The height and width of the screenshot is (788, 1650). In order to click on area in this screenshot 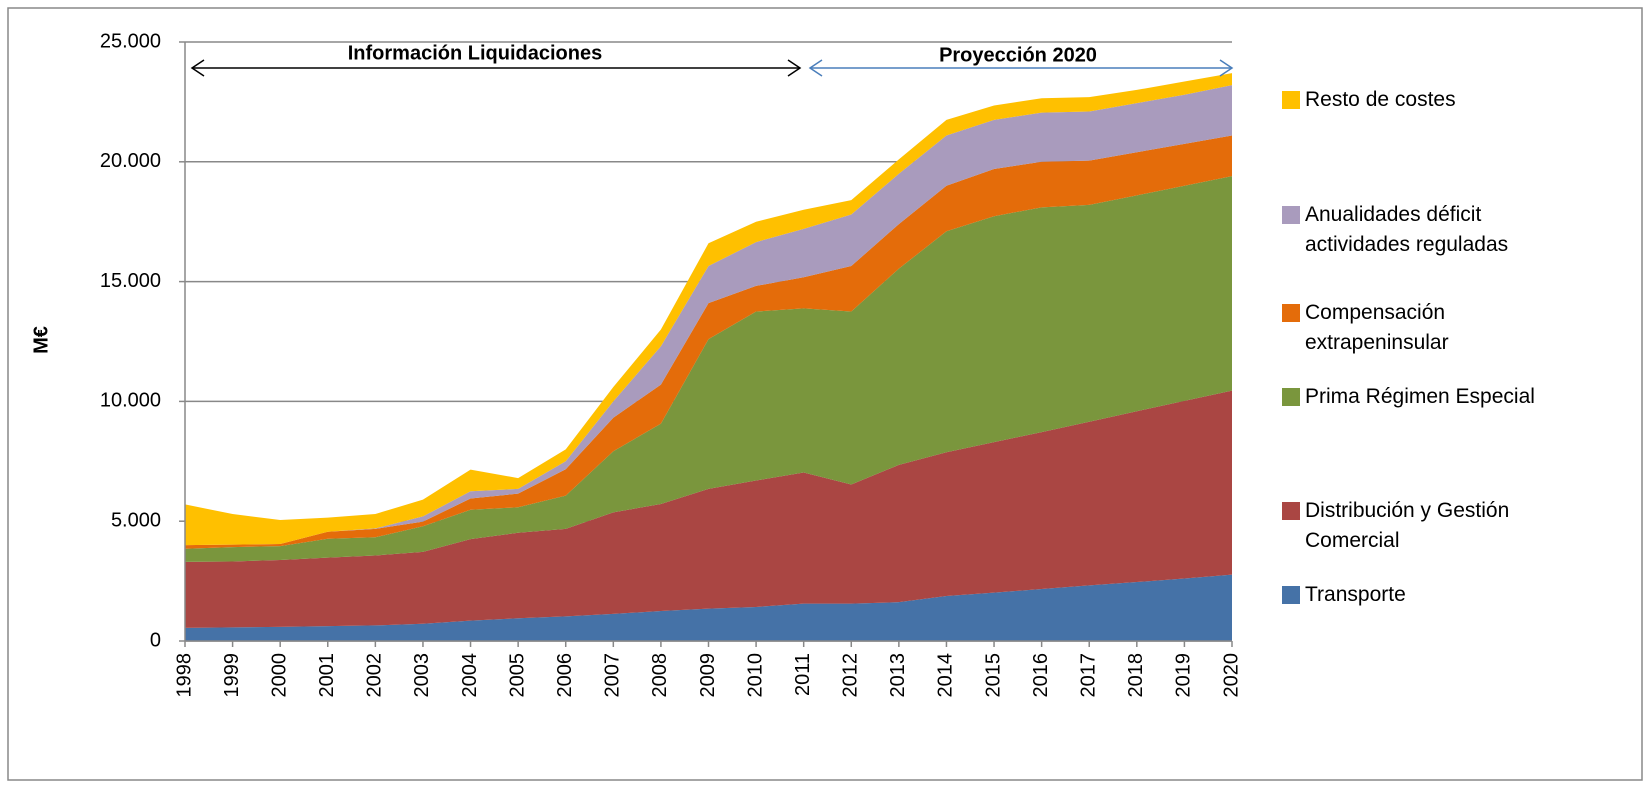, I will do `click(708, 607)`.